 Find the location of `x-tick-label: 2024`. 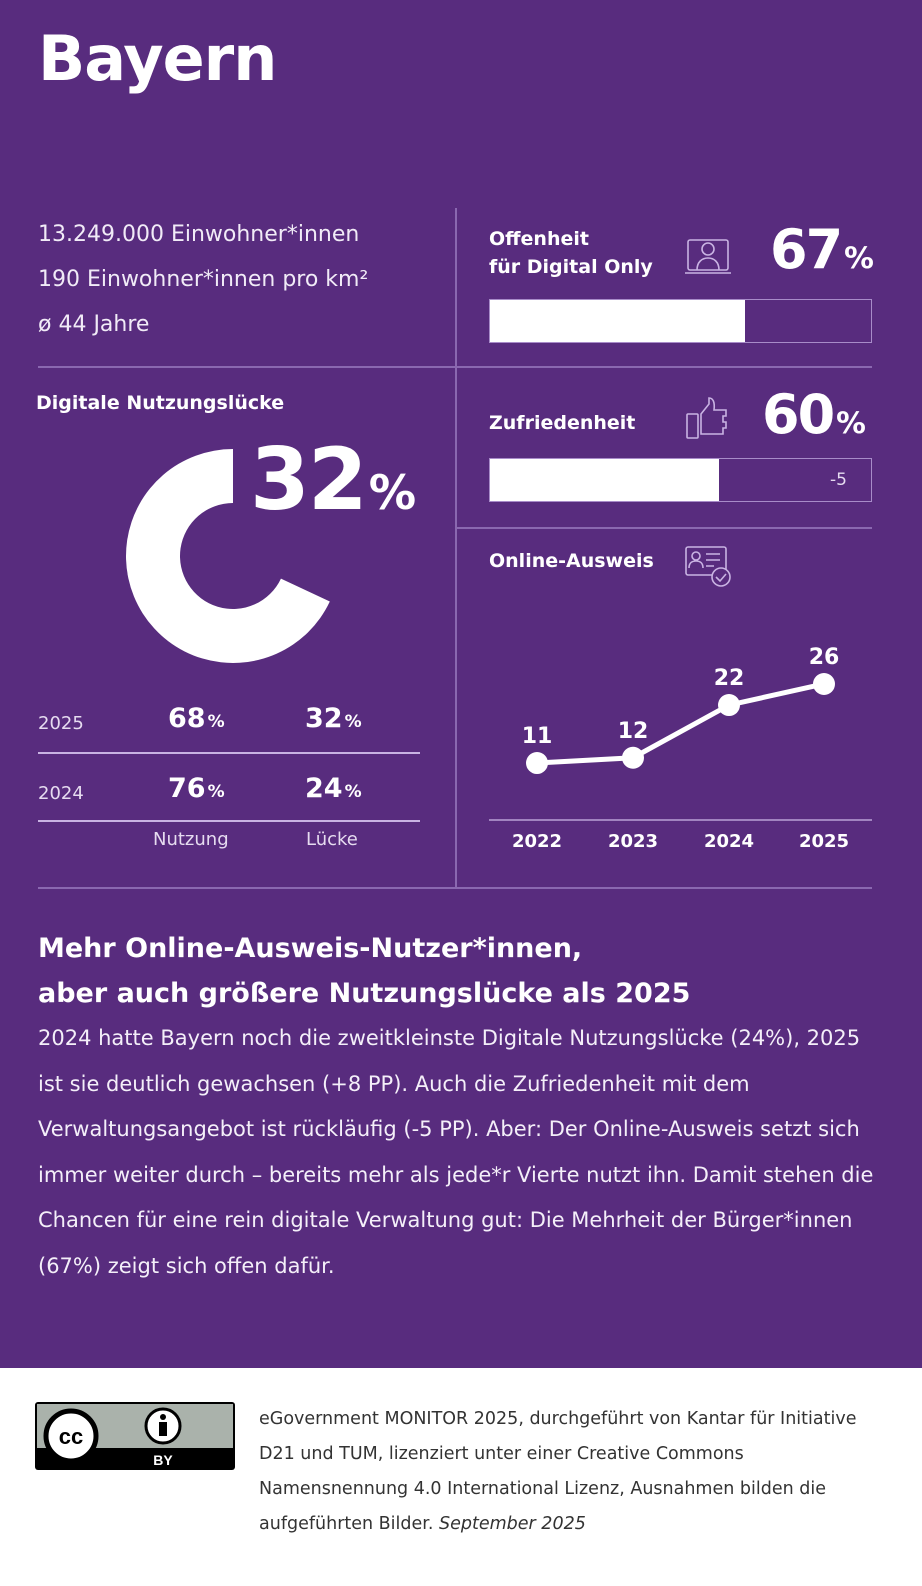

x-tick-label: 2024 is located at coordinates (729, 841).